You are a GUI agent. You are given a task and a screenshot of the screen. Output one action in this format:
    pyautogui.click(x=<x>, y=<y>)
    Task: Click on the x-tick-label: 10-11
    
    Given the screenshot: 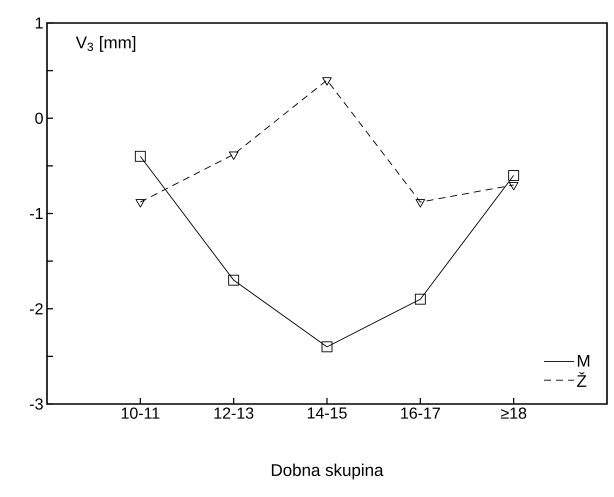 What is the action you would take?
    pyautogui.click(x=141, y=413)
    